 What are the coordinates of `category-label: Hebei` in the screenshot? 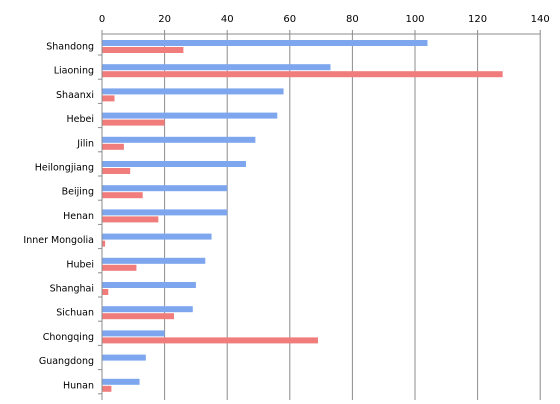 It's located at (80, 119).